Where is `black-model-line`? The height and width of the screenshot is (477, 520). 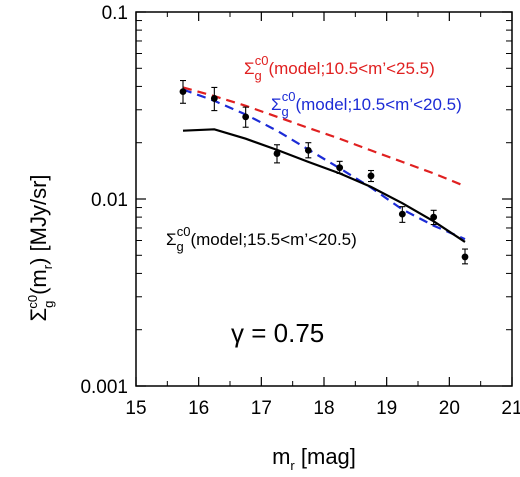
black-model-line is located at coordinates (324, 185).